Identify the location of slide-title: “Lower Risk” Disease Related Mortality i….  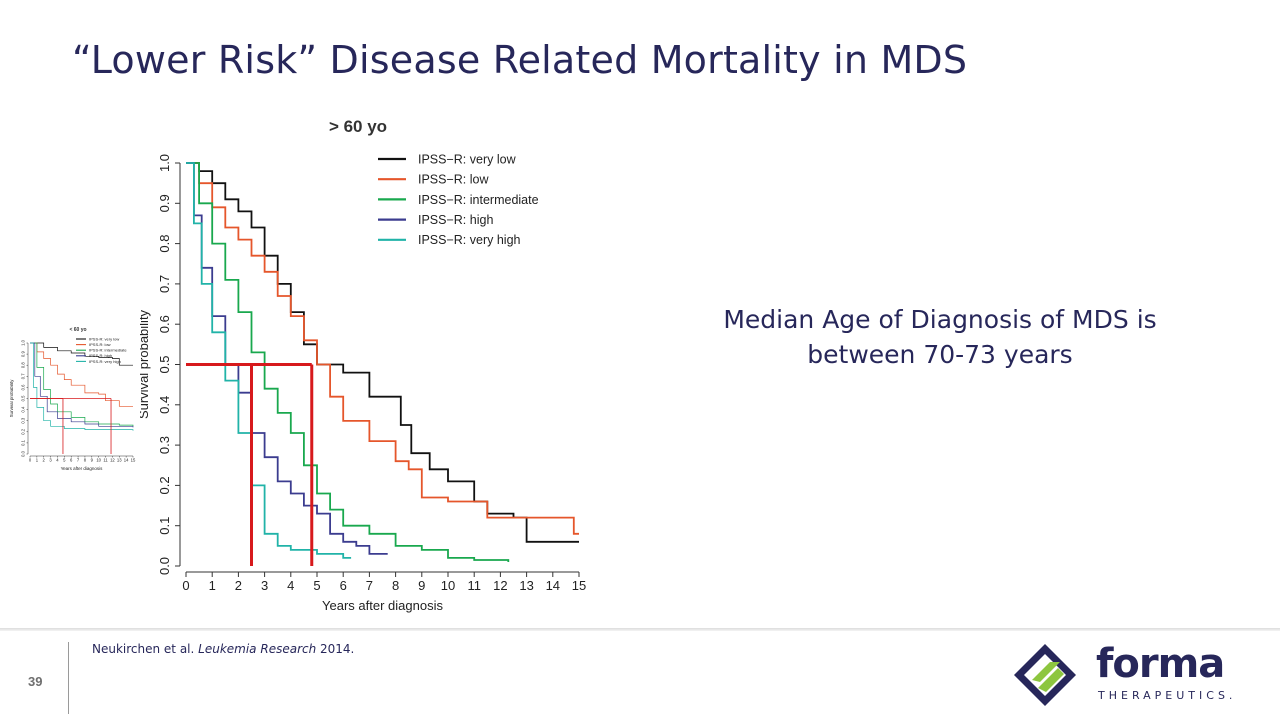
(520, 60).